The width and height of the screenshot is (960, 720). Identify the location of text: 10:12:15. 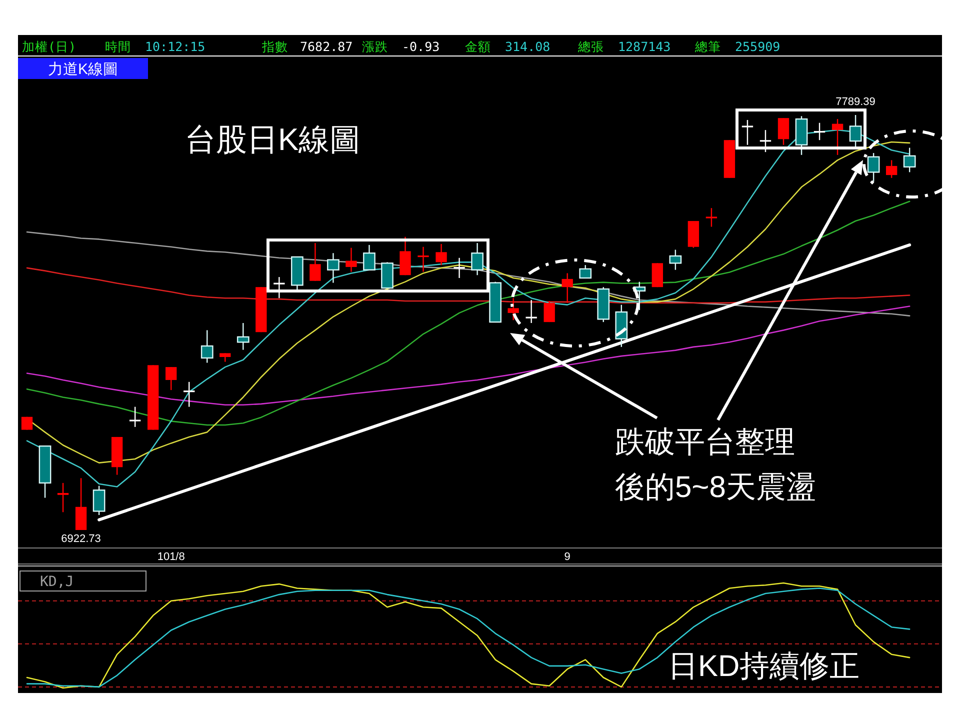
(175, 46).